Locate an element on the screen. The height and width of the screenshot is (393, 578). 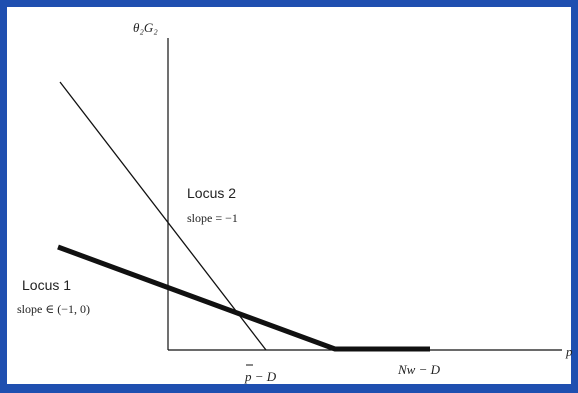
y-axis-label: θ₂G₂ is located at coordinates (145, 27).